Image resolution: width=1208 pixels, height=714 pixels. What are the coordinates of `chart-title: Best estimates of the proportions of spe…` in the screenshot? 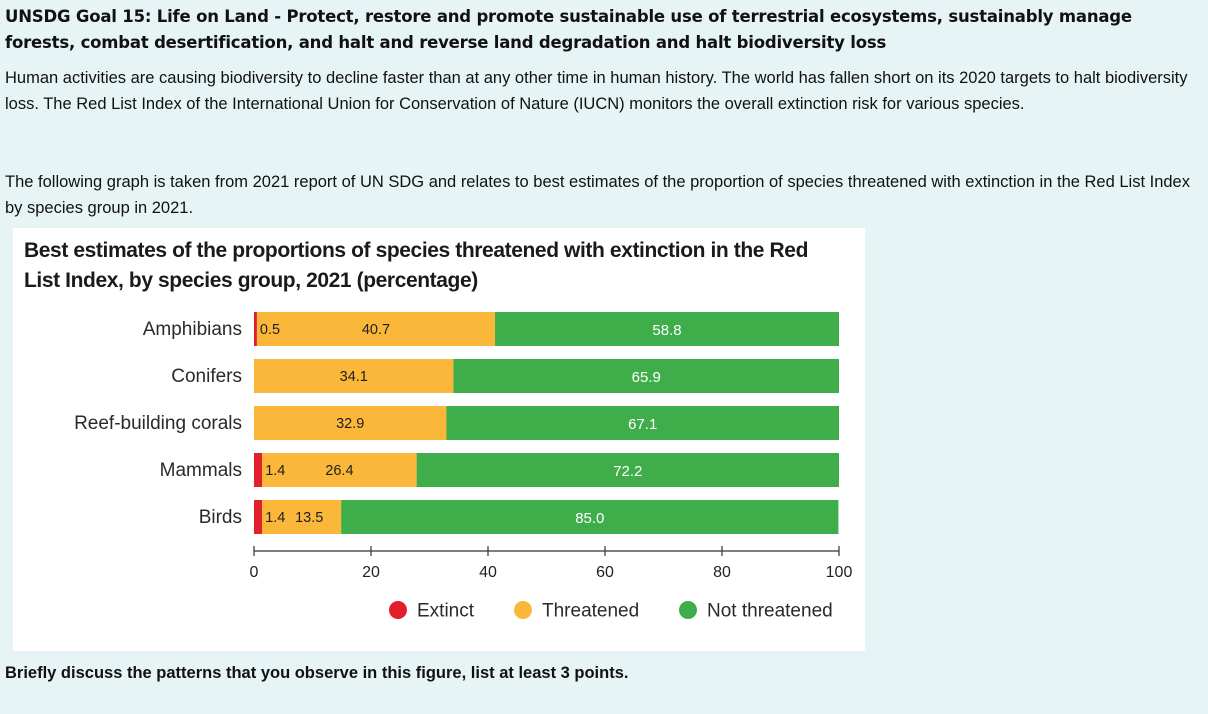 It's located at (416, 265).